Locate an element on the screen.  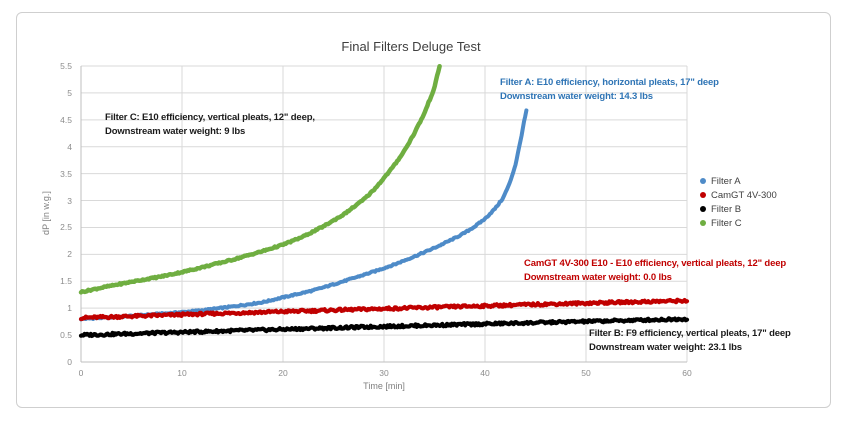
y-tick-label: 3 is located at coordinates (69, 200).